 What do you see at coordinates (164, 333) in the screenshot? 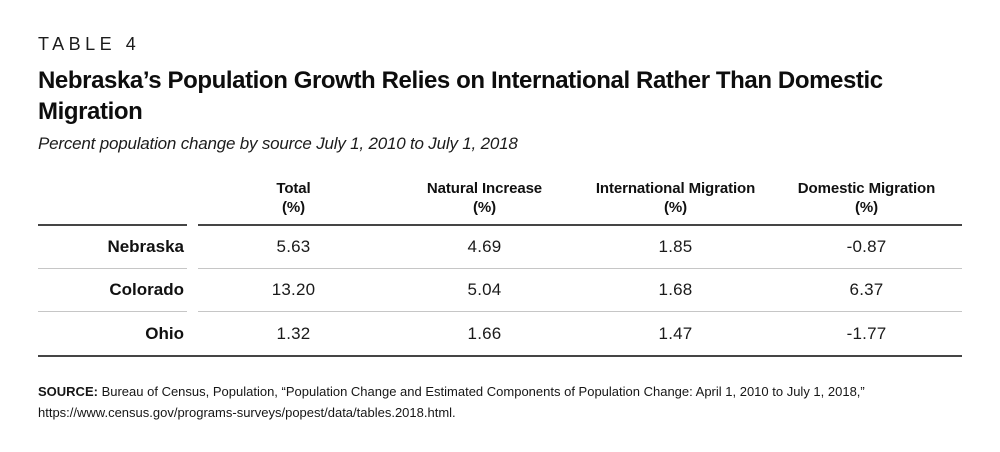
I see `row-label-ohio: Ohio` at bounding box center [164, 333].